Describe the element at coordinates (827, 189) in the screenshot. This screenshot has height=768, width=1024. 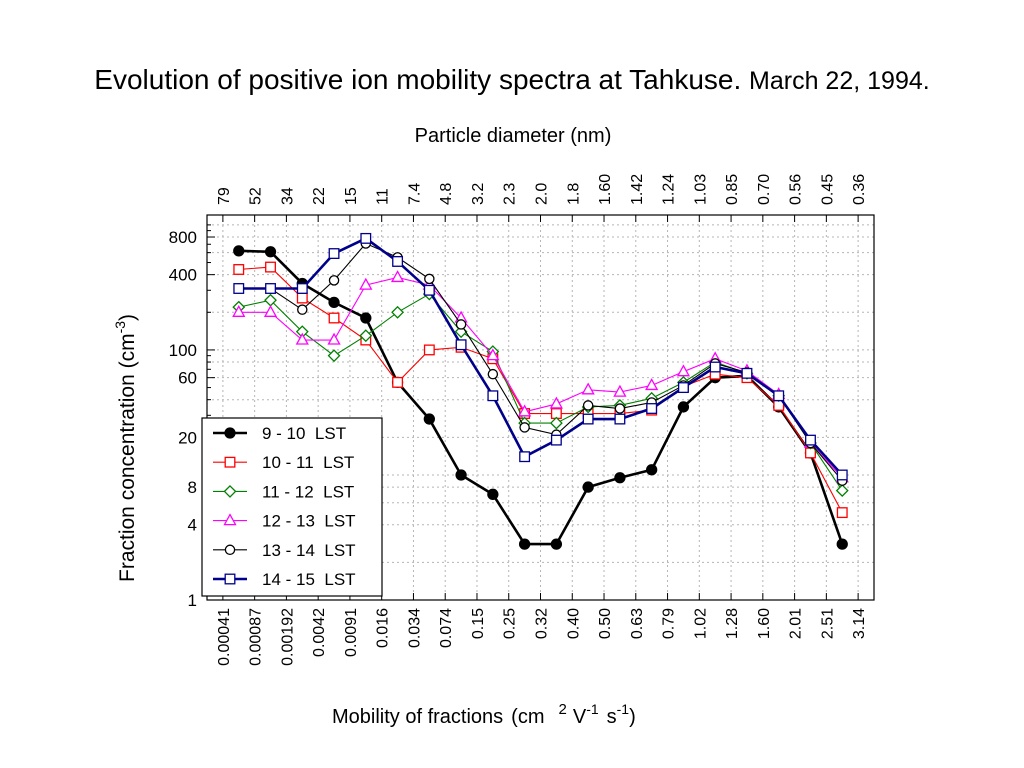
I see `top-tick-label: 0.45` at that location.